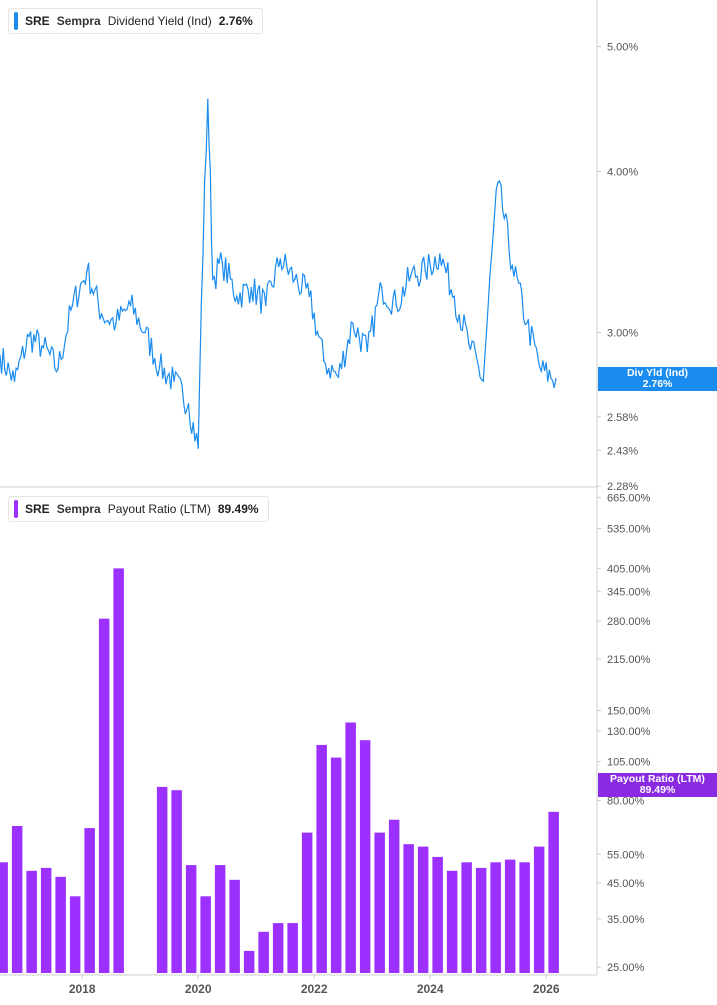 The image size is (717, 1005). Describe the element at coordinates (546, 989) in the screenshot. I see `x-tick-label: 2026` at that location.